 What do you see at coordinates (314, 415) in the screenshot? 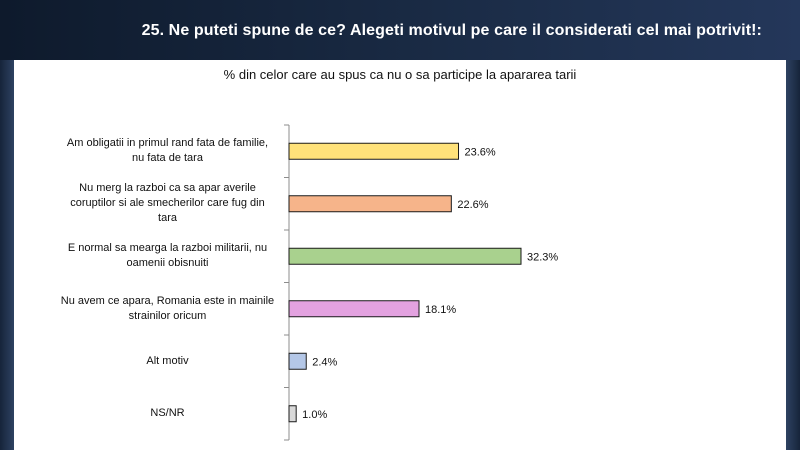
I see `data-label-5: 1.0%` at bounding box center [314, 415].